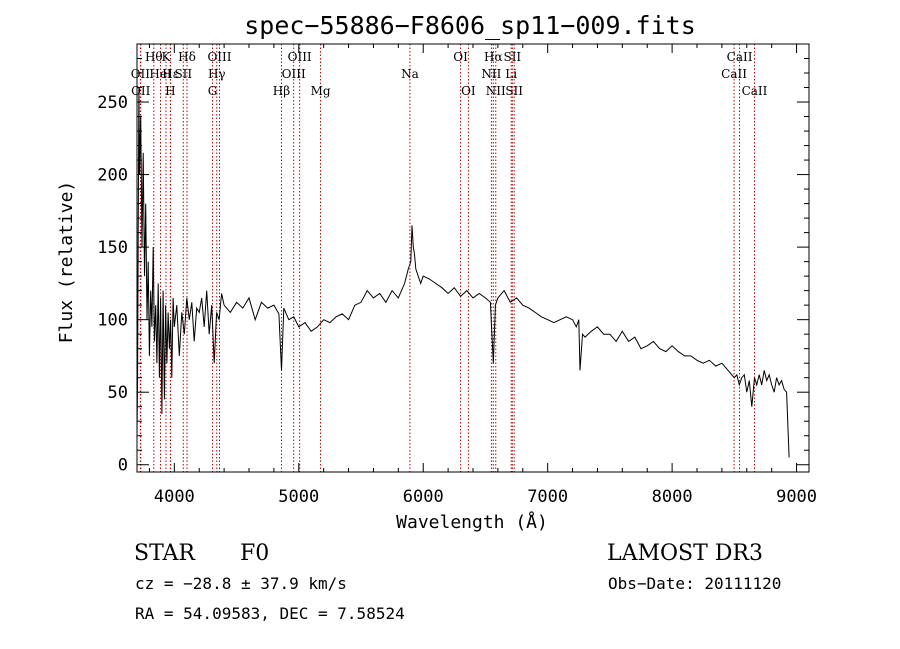 This screenshot has height=649, width=900. I want to click on line-label: Hβ, so click(281, 91).